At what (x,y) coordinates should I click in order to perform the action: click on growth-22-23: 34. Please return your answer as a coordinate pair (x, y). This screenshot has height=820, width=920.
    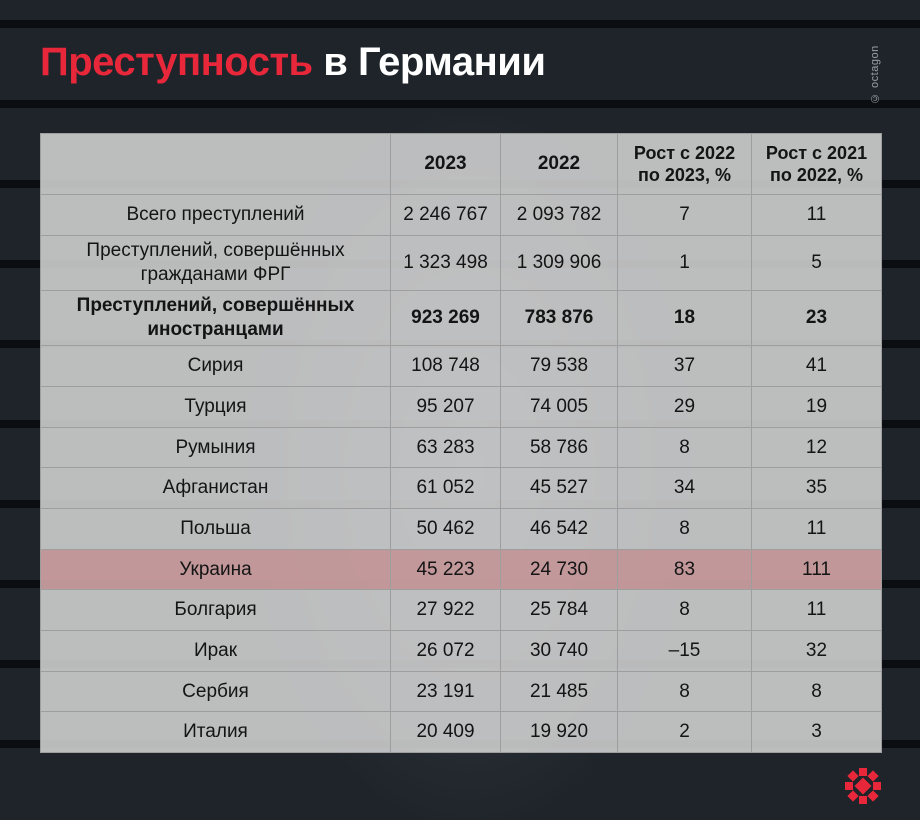
    Looking at the image, I should click on (684, 488).